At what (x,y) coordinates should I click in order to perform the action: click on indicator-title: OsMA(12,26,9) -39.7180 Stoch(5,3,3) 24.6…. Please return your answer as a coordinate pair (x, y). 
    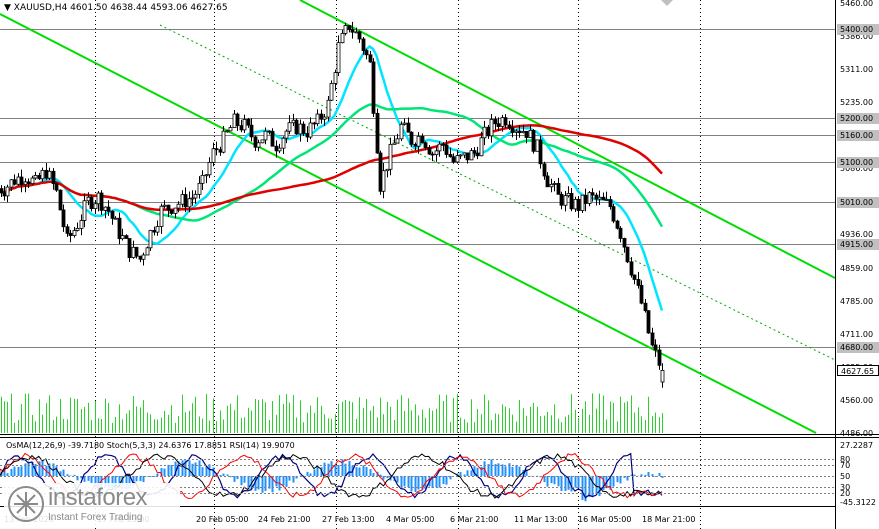
    Looking at the image, I should click on (150, 445).